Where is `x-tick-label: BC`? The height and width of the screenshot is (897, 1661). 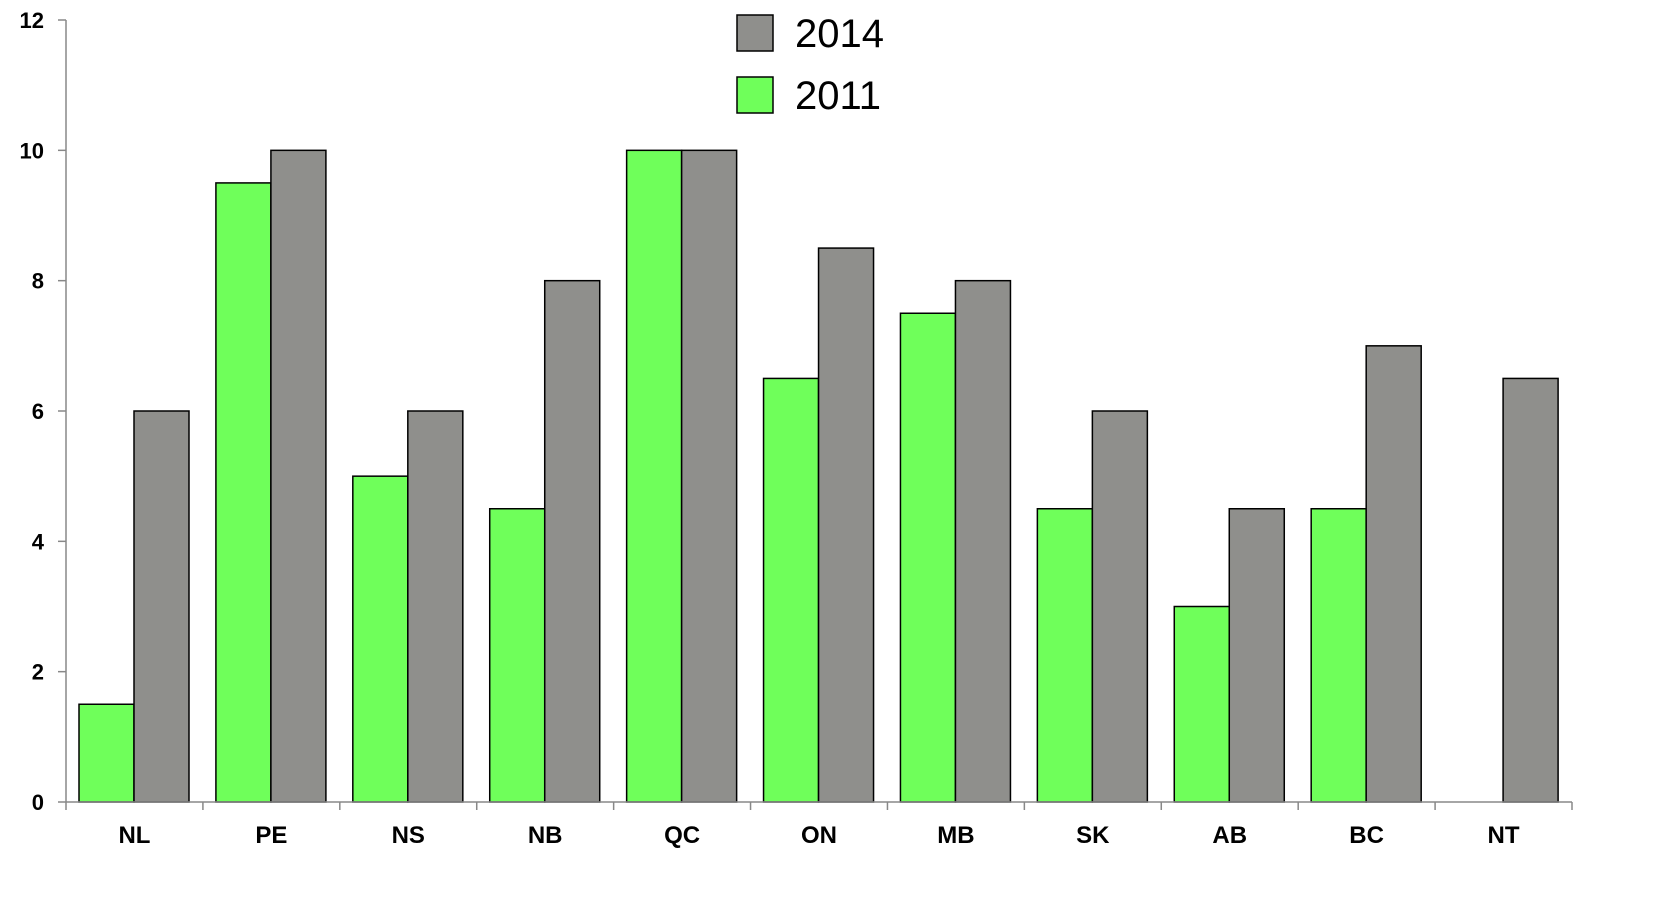
x-tick-label: BC is located at coordinates (1366, 835).